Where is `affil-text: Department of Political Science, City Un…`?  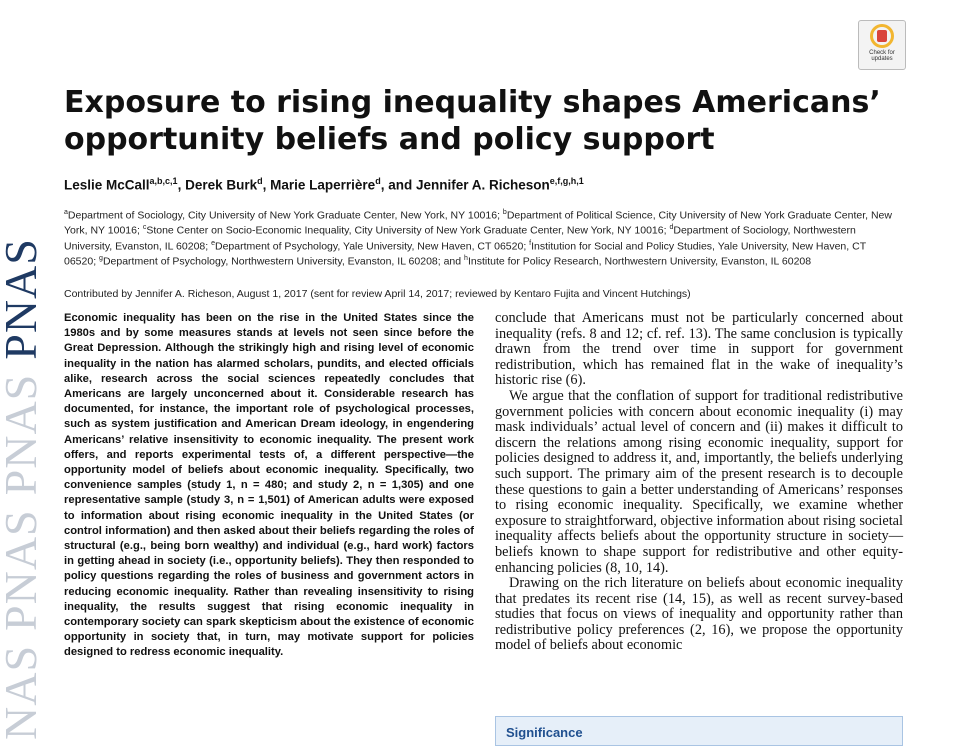 affil-text: Department of Political Science, City Un… is located at coordinates (478, 223).